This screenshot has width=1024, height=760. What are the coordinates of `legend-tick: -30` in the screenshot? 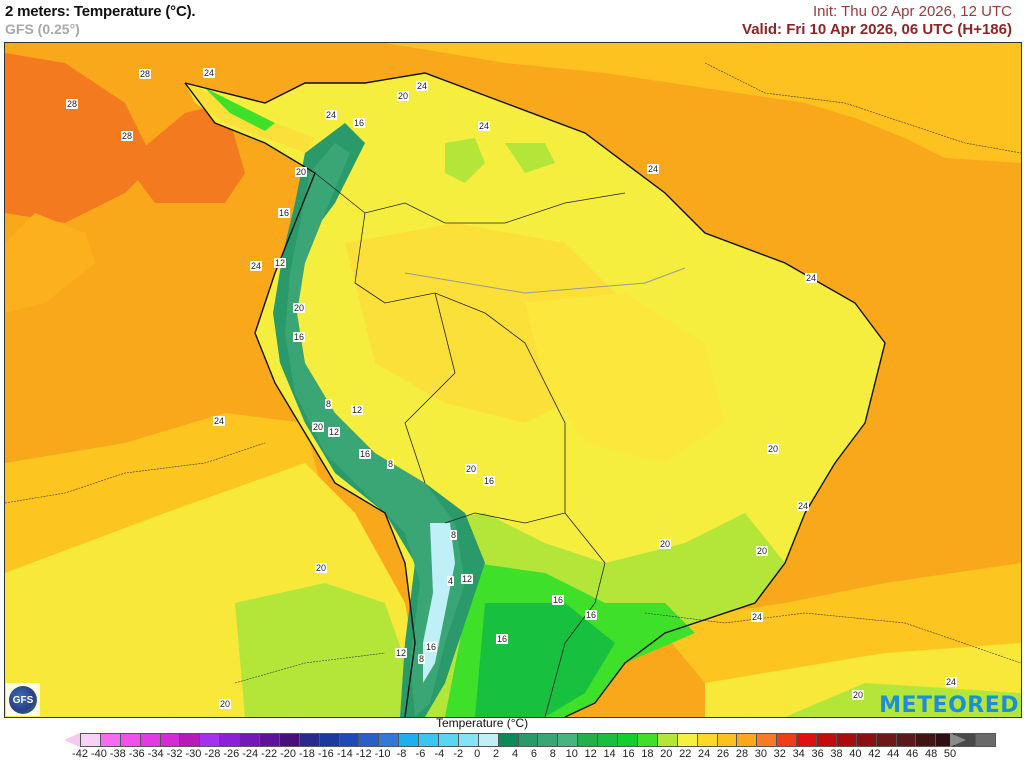 It's located at (193, 754).